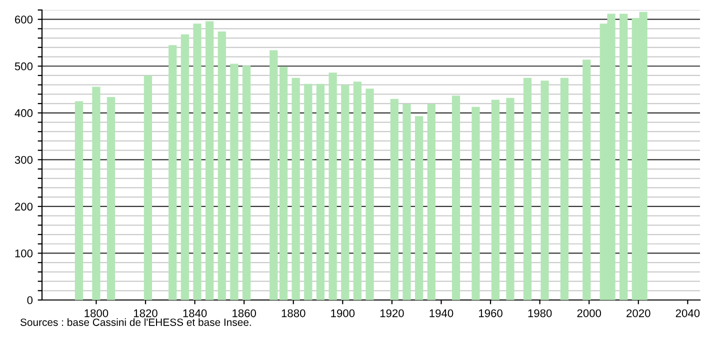  I want to click on x-tick-label: 2040, so click(688, 313).